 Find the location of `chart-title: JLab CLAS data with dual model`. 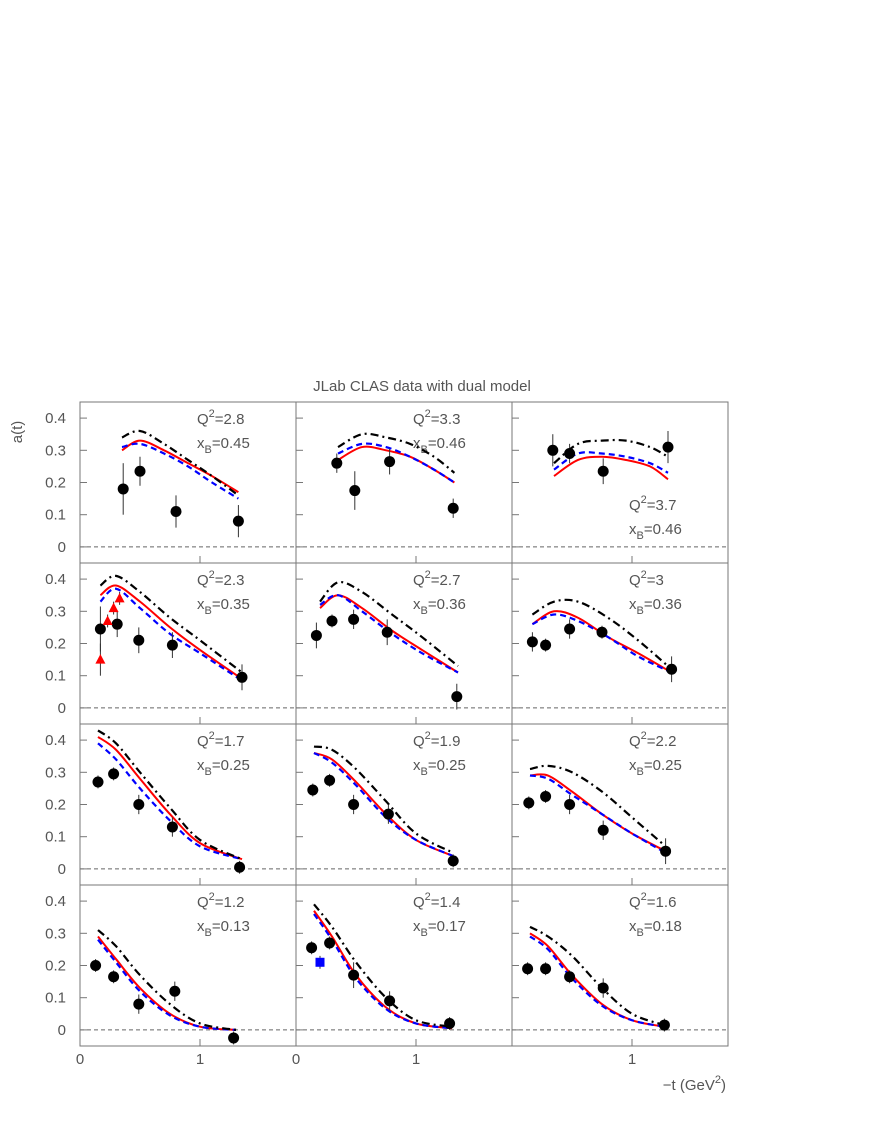

chart-title: JLab CLAS data with dual model is located at coordinates (422, 386).